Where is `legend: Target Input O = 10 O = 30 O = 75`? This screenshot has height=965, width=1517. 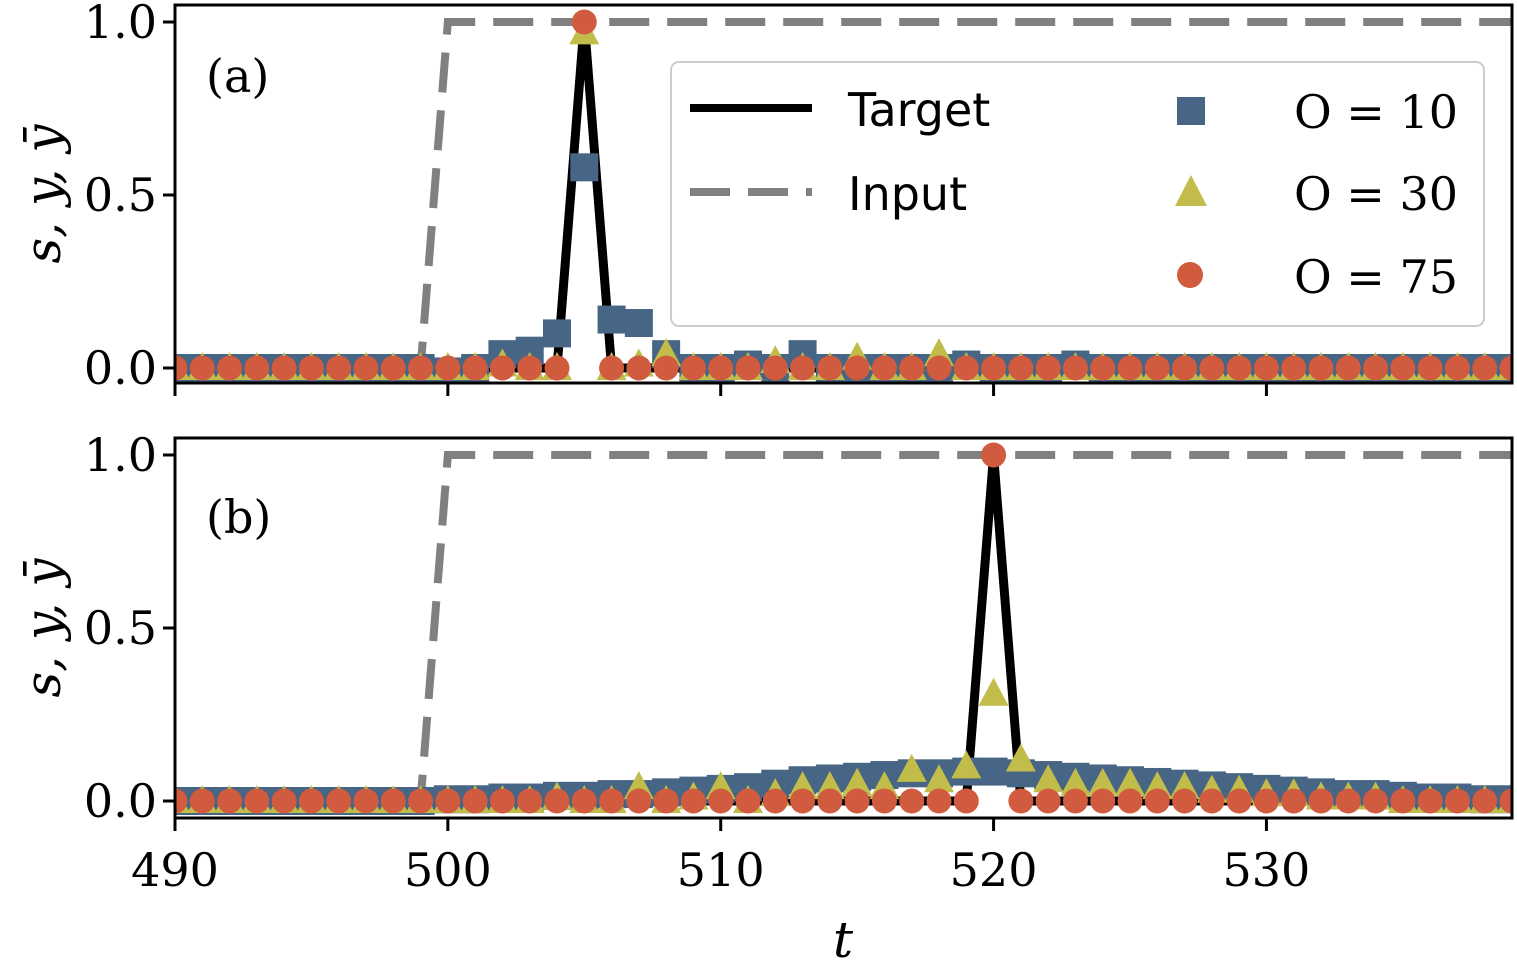
legend: Target Input O = 10 O = 30 O = 75 is located at coordinates (1077, 194).